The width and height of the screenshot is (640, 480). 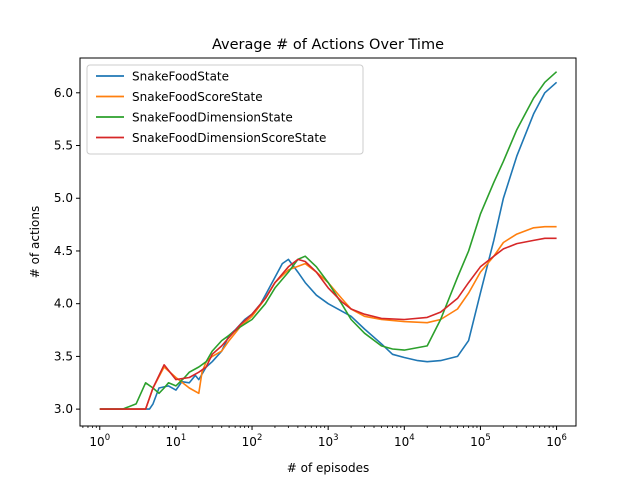 I want to click on legend-label: SnakeFoodScoreState, so click(x=197, y=97).